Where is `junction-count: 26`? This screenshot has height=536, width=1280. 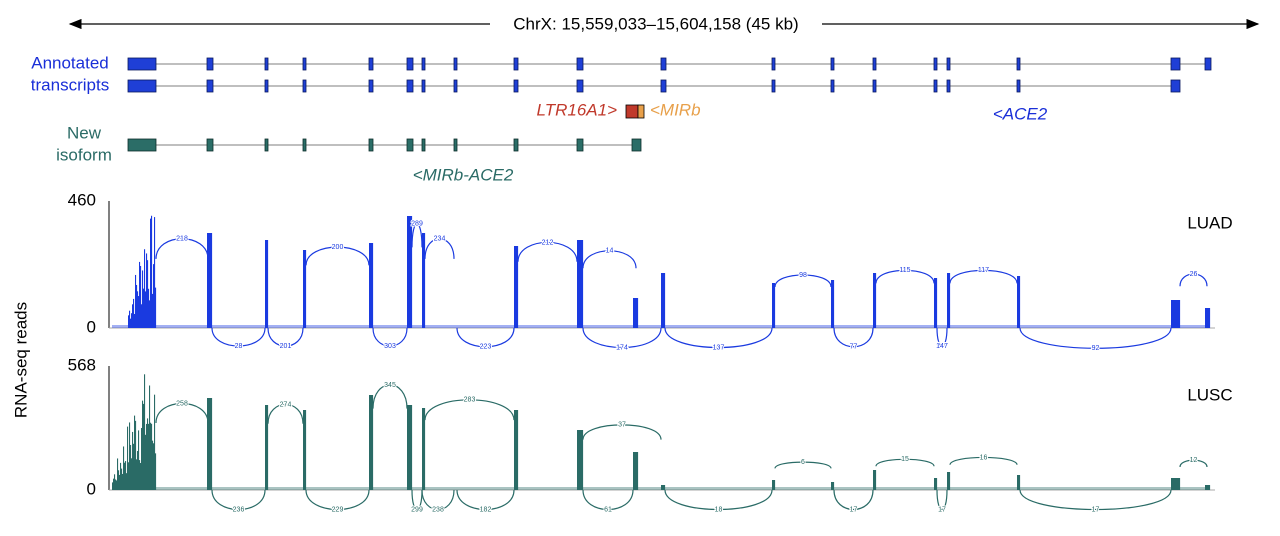 junction-count: 26 is located at coordinates (1194, 274).